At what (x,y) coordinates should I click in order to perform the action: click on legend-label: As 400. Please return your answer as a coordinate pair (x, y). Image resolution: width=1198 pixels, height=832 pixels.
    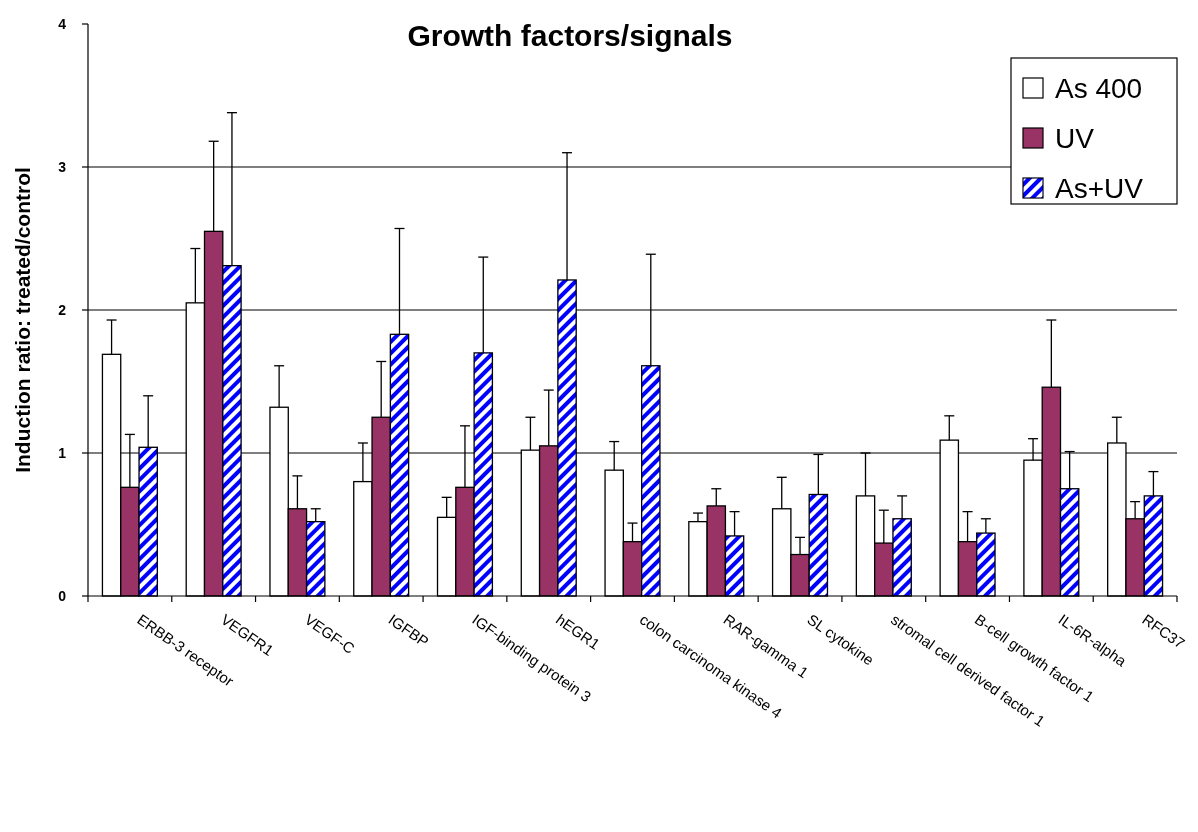
    Looking at the image, I should click on (1099, 88).